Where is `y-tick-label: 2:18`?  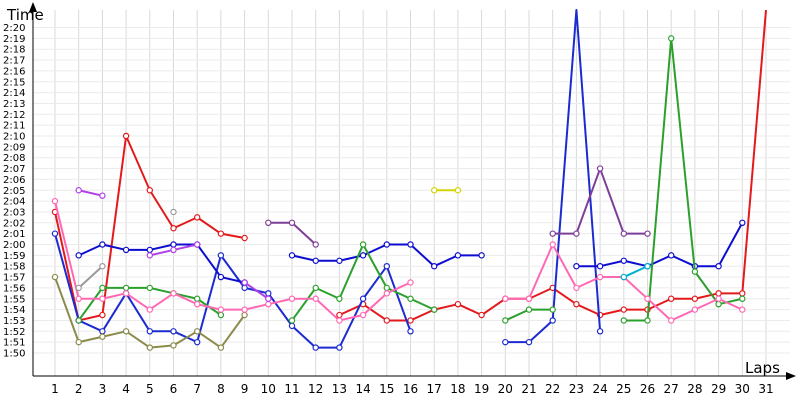 y-tick-label: 2:18 is located at coordinates (14, 50).